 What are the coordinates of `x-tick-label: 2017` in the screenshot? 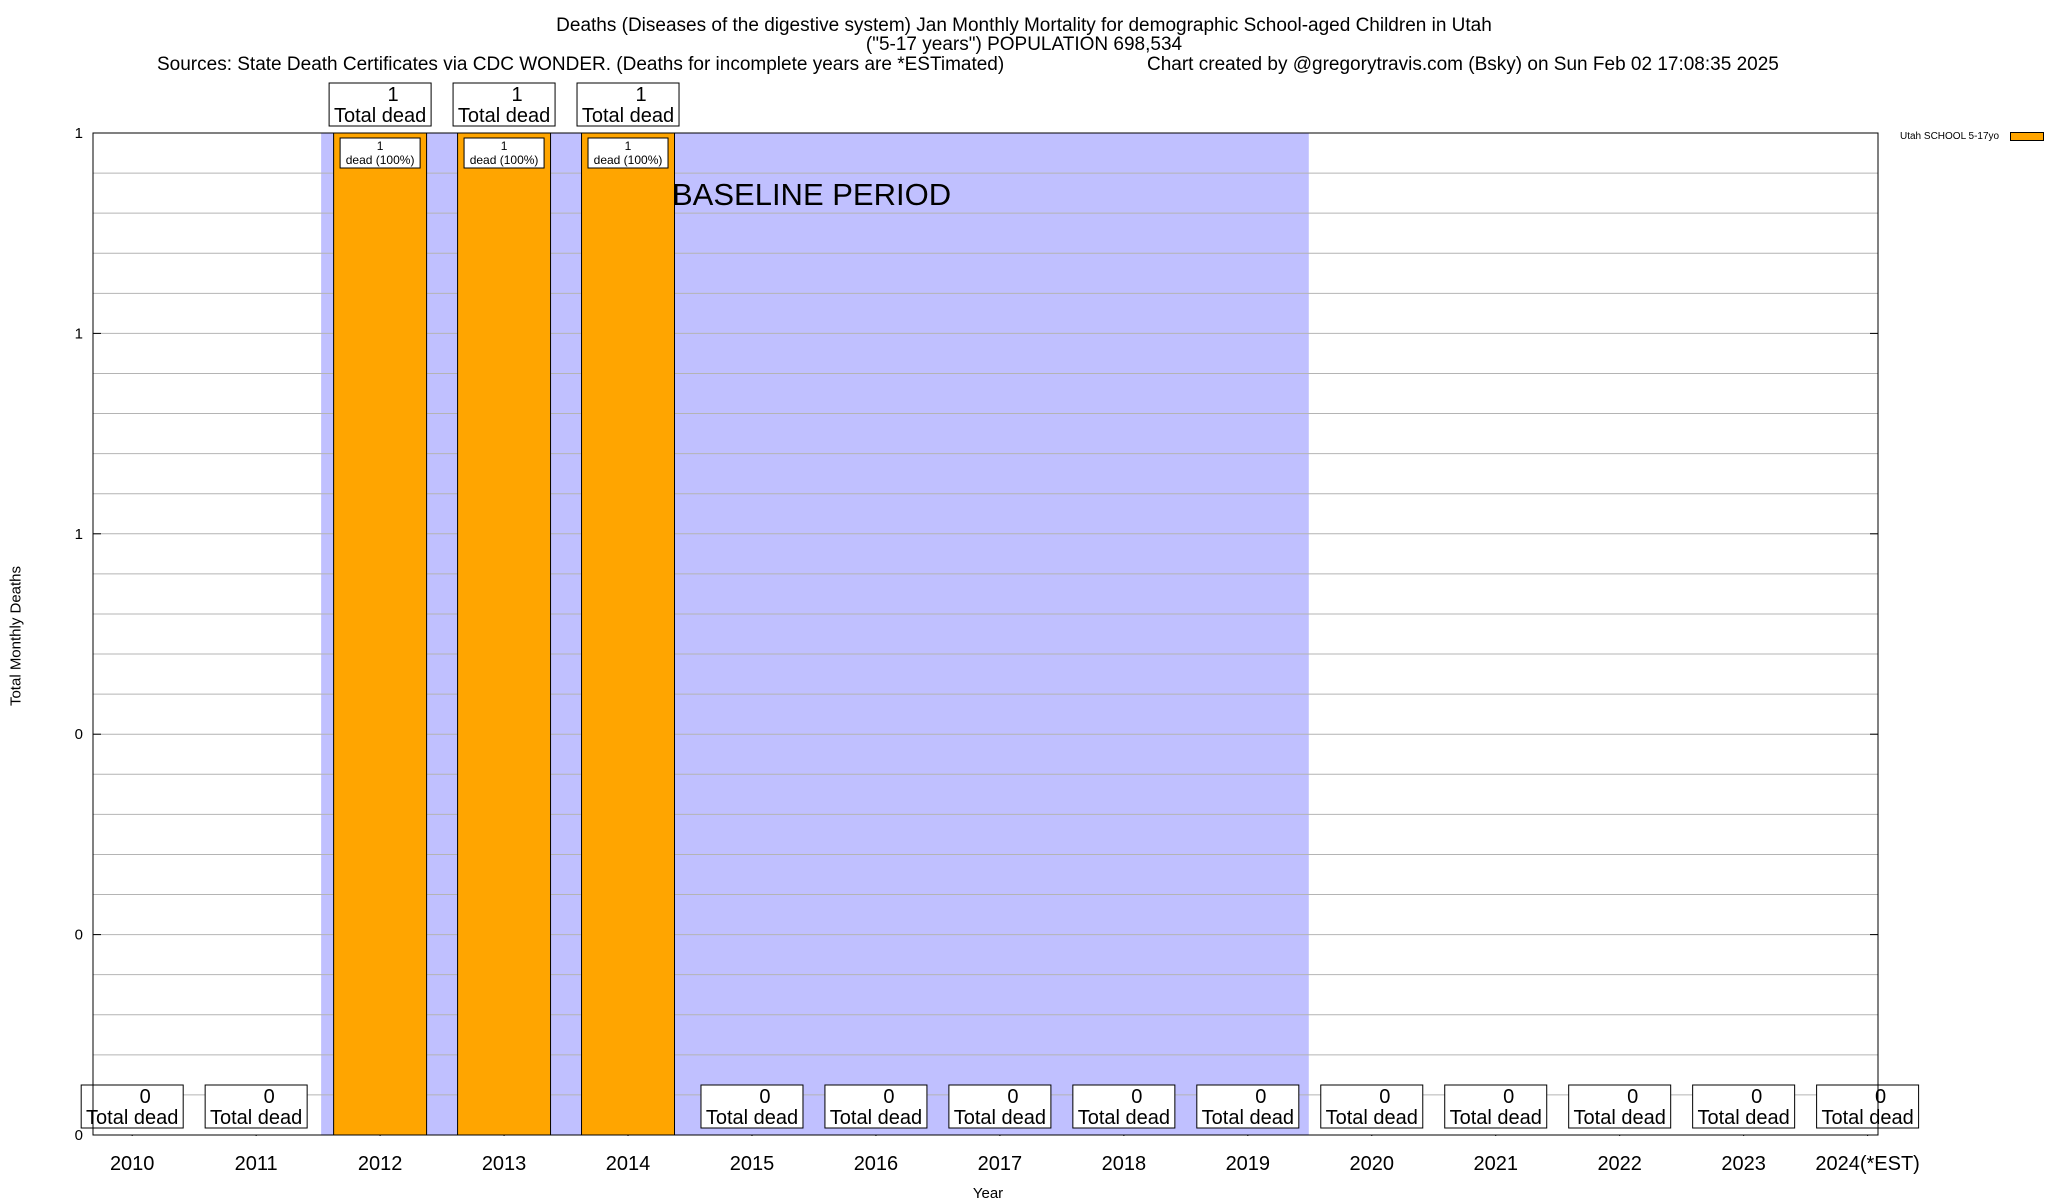 It's located at (1000, 1164).